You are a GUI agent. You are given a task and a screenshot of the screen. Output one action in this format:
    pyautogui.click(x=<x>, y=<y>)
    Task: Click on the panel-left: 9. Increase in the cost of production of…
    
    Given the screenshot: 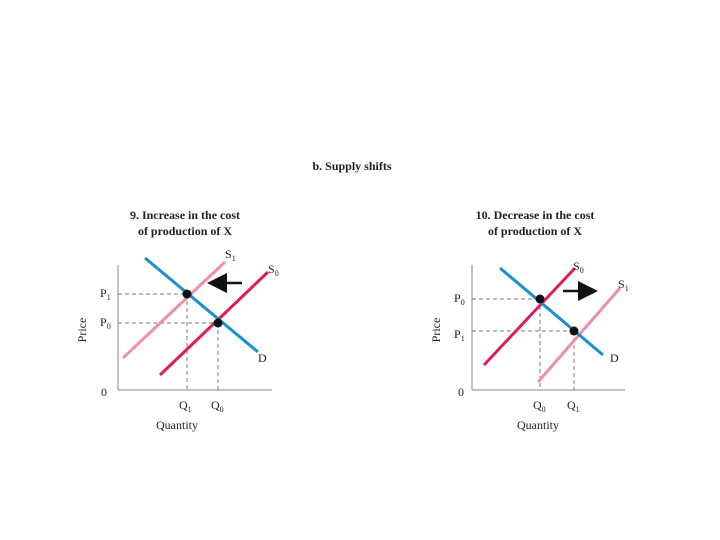 What is the action you would take?
    pyautogui.click(x=177, y=320)
    